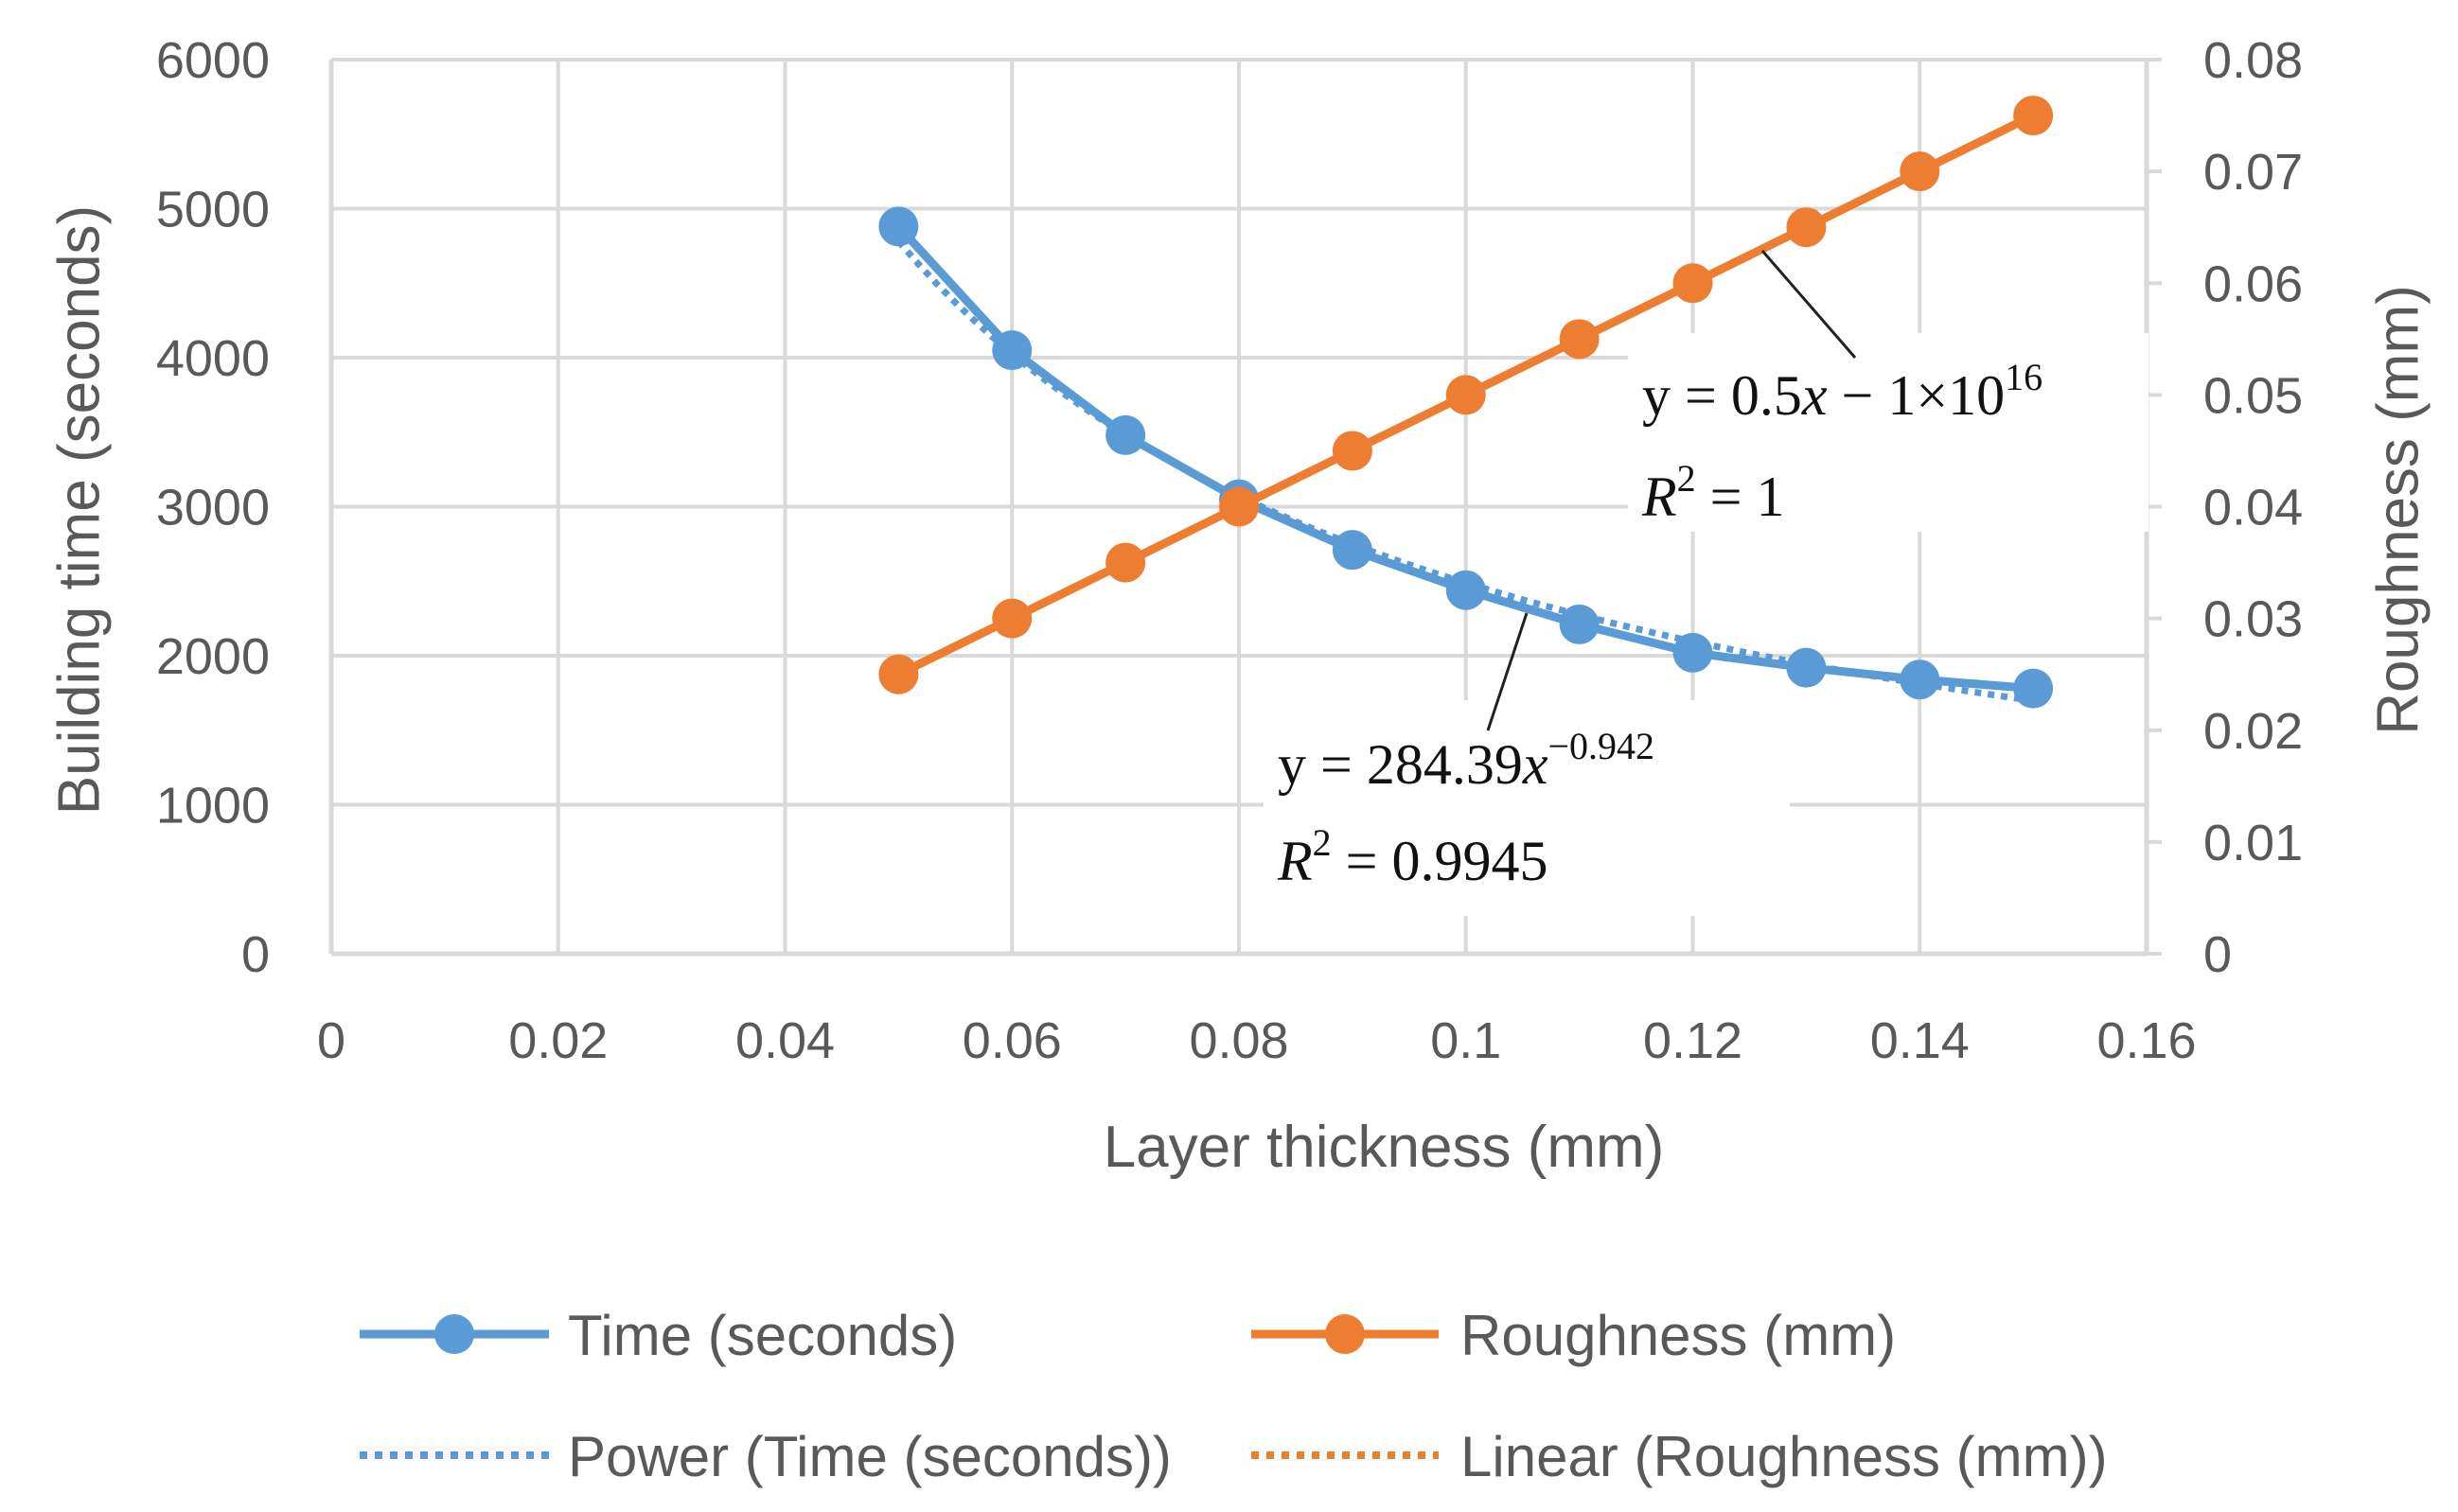 The width and height of the screenshot is (2458, 1512). I want to click on x-tick-label: 0.1, so click(1465, 1040).